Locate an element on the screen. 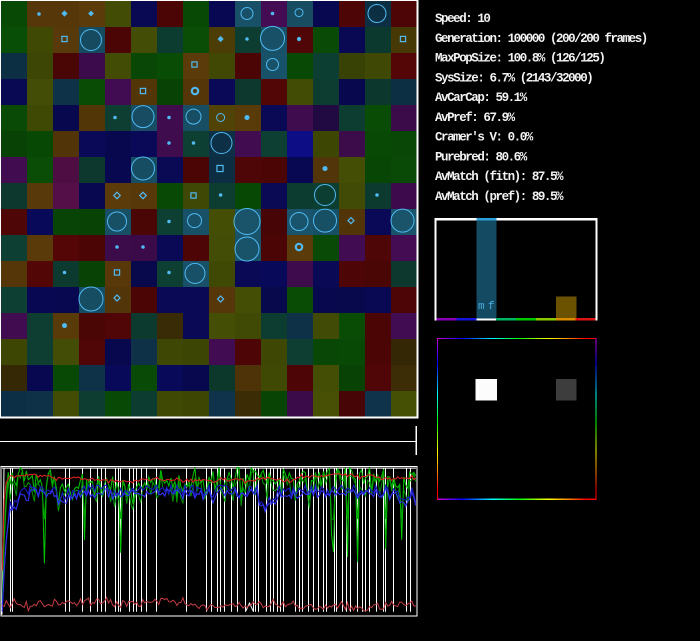 The width and height of the screenshot is (700, 641). svg-text: MaxPopSize: 100.8% (126/125) is located at coordinates (519, 59).